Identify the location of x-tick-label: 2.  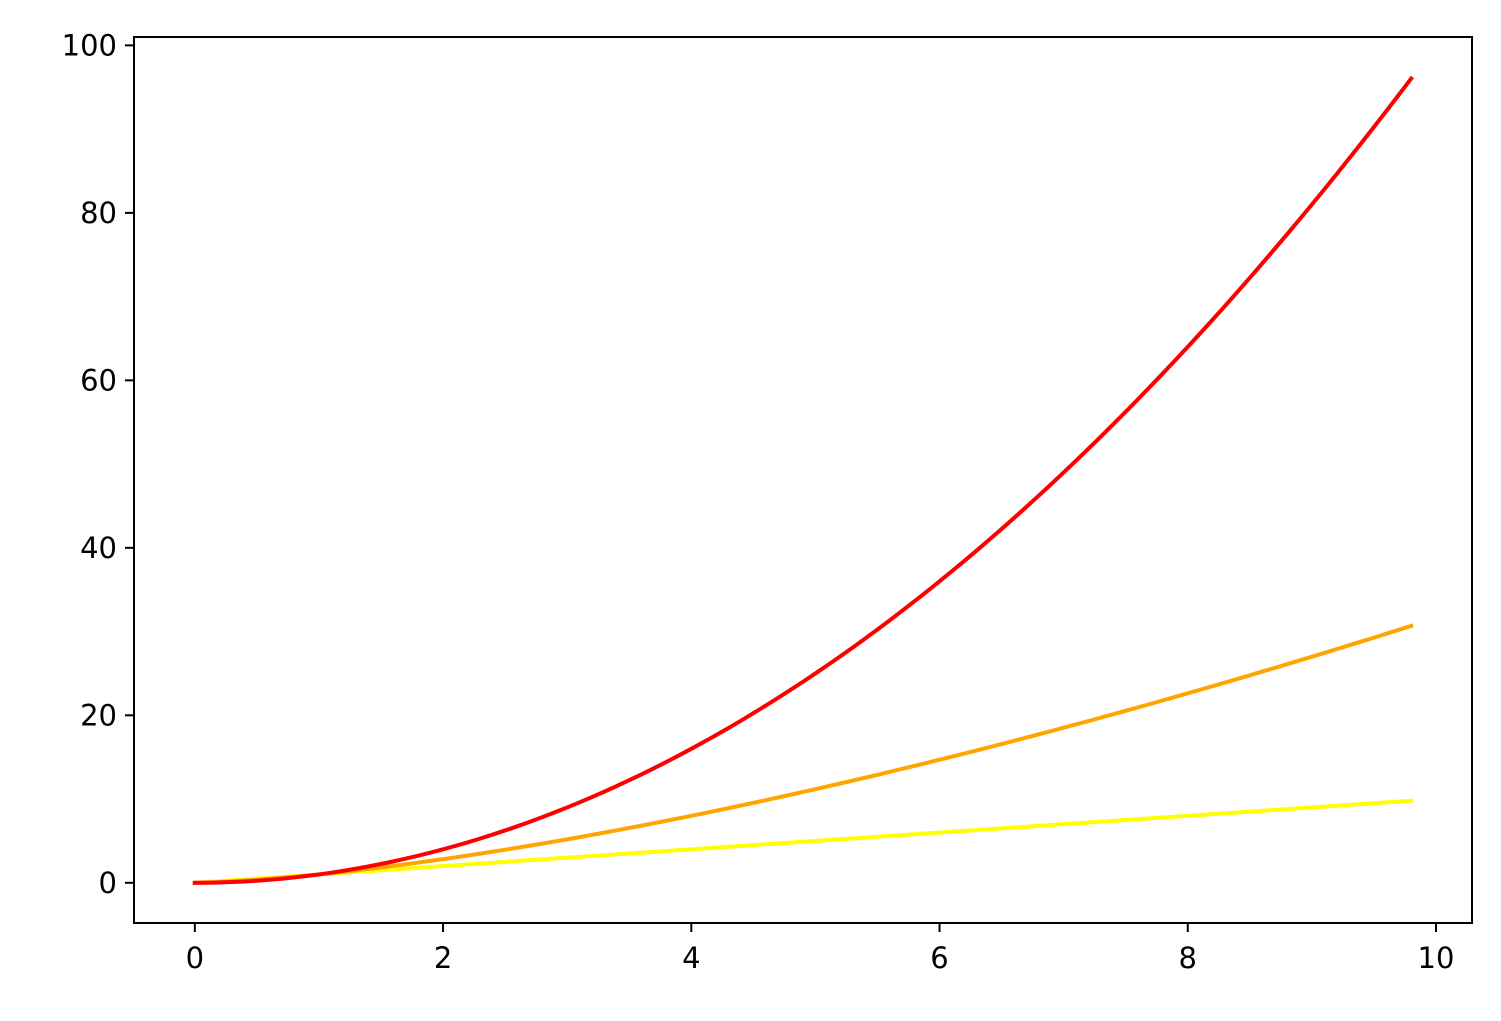
(443, 958).